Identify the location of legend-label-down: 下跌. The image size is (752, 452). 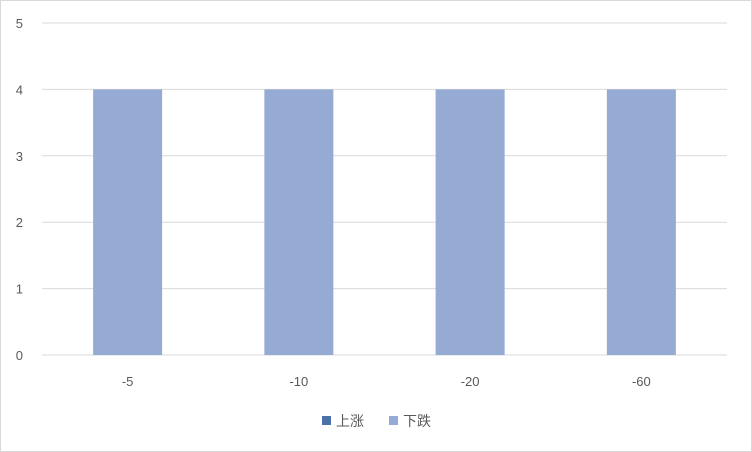
(417, 422).